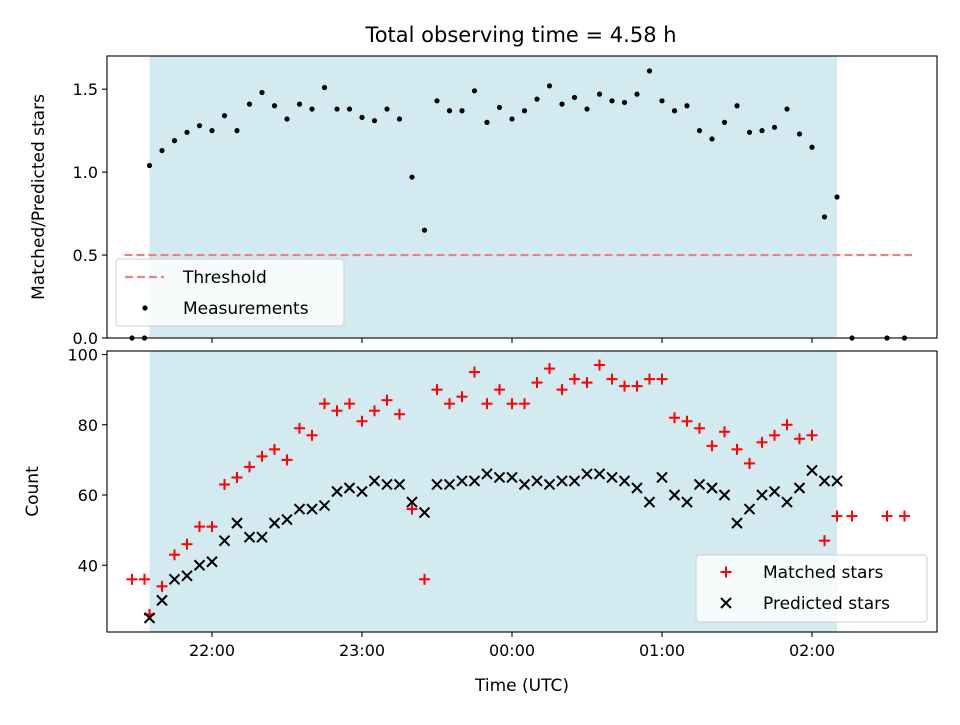 The image size is (960, 725). Describe the element at coordinates (362, 650) in the screenshot. I see `x-tick-label: 23:00` at that location.